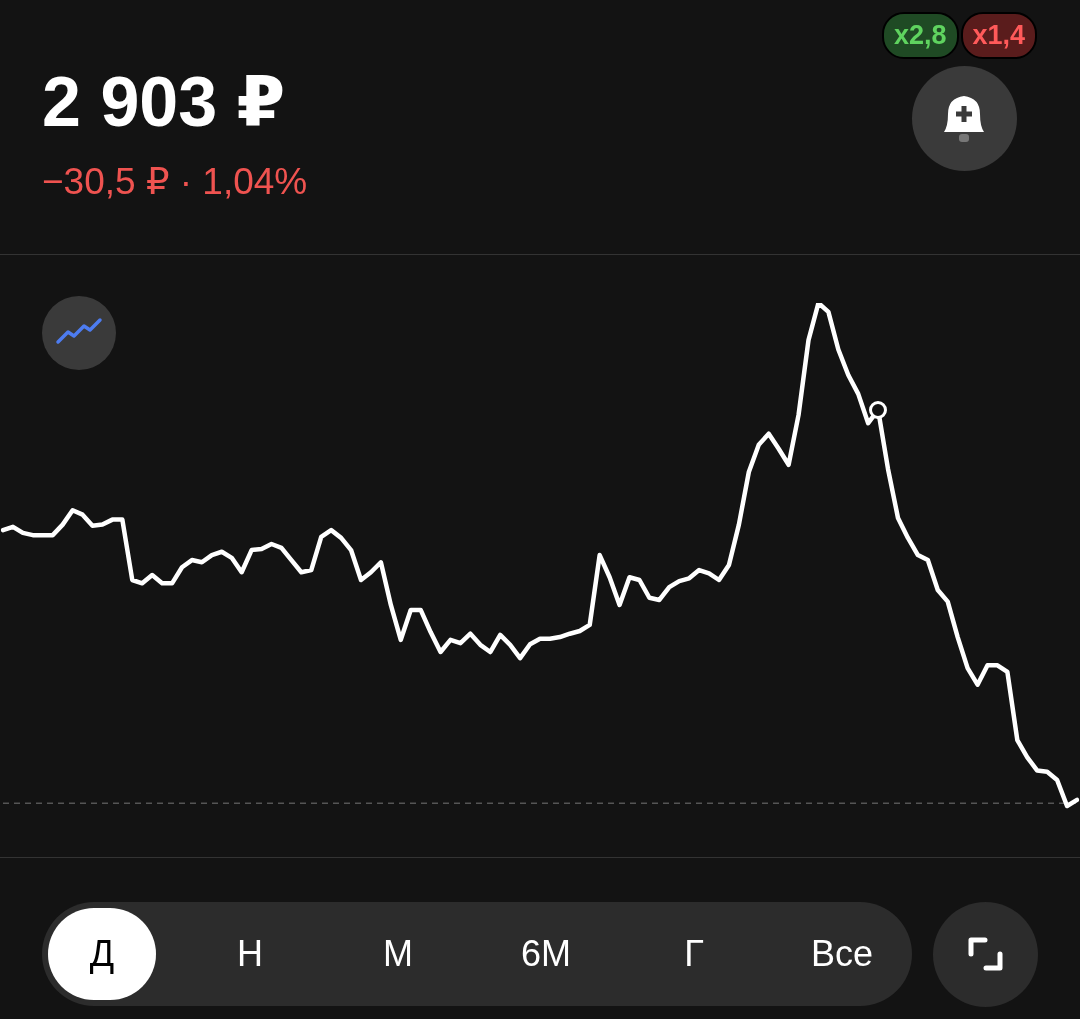 The height and width of the screenshot is (1019, 1080). I want to click on text: М, so click(398, 954).